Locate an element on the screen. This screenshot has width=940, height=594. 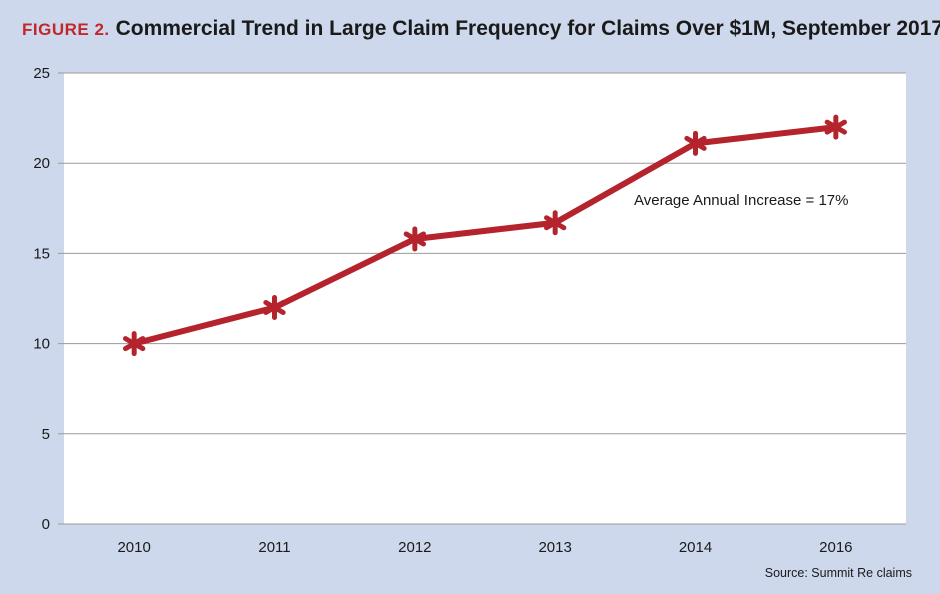
x-tick-label: 2014 is located at coordinates (695, 547).